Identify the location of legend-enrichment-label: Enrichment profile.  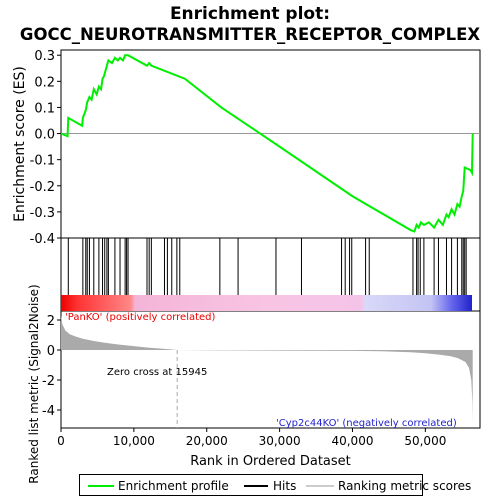
(173, 486).